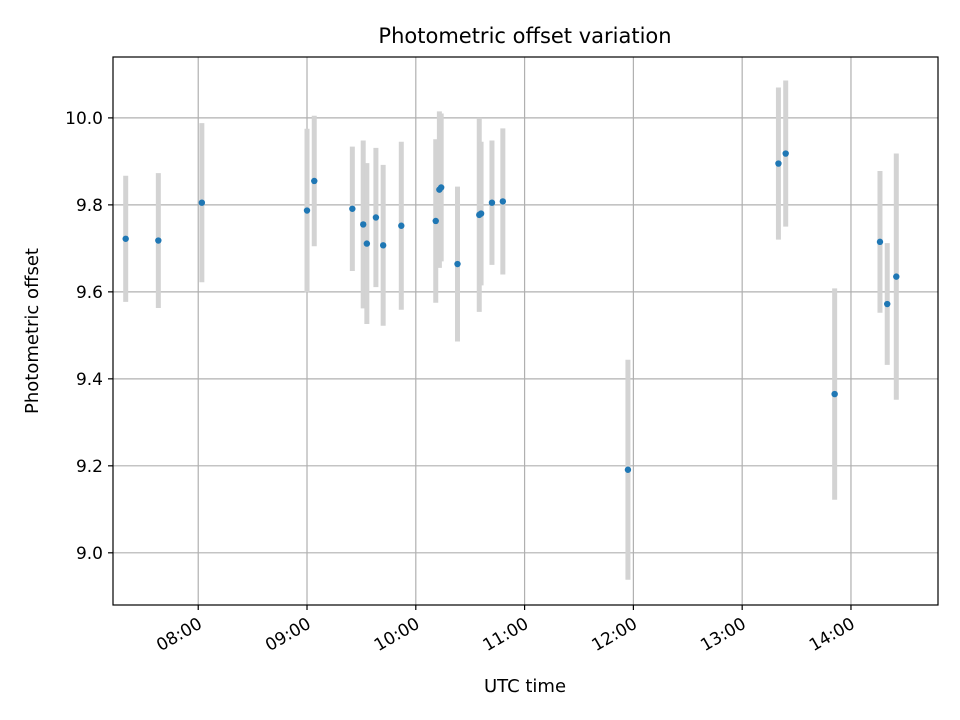 The height and width of the screenshot is (720, 960). Describe the element at coordinates (84, 119) in the screenshot. I see `y-tick-label: 10.0` at that location.